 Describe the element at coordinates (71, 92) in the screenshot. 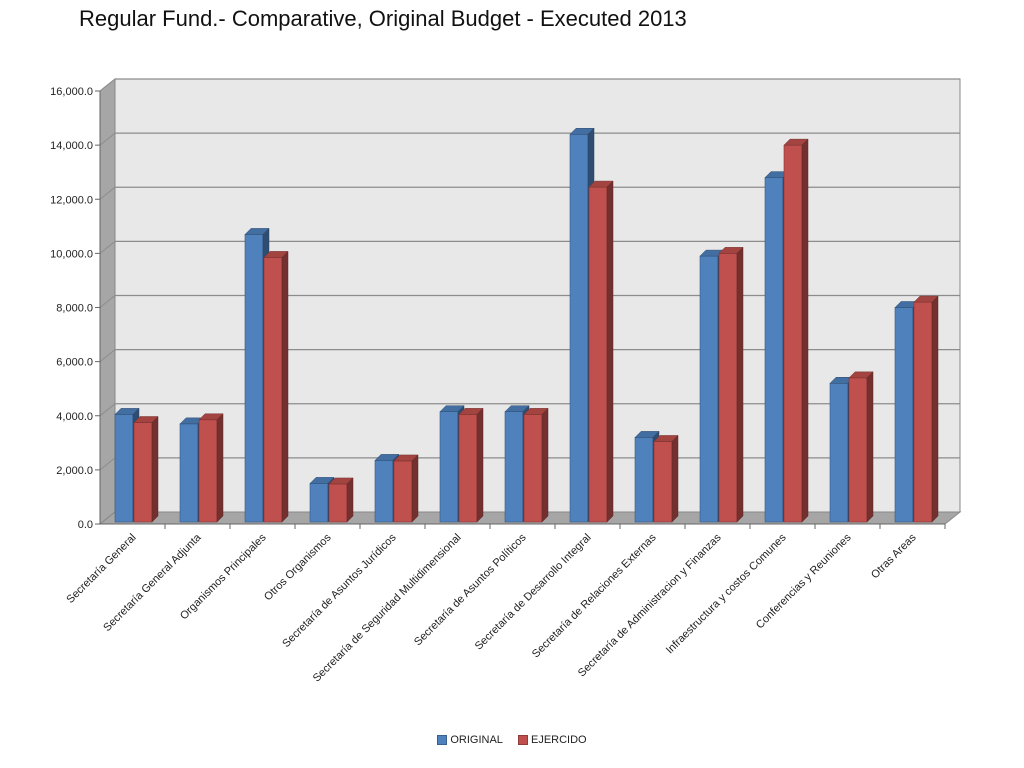

I see `y-tick-label: 16,000.0` at that location.